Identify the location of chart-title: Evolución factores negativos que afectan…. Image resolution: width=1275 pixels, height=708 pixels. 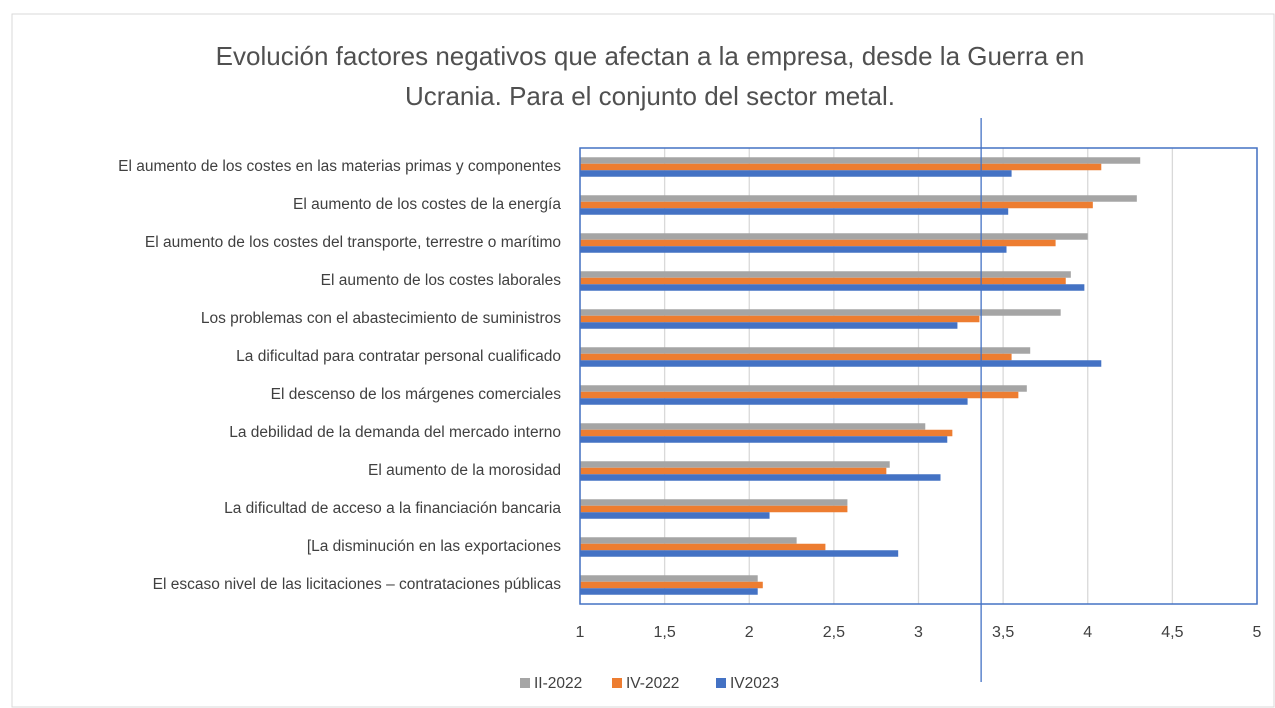
(650, 56).